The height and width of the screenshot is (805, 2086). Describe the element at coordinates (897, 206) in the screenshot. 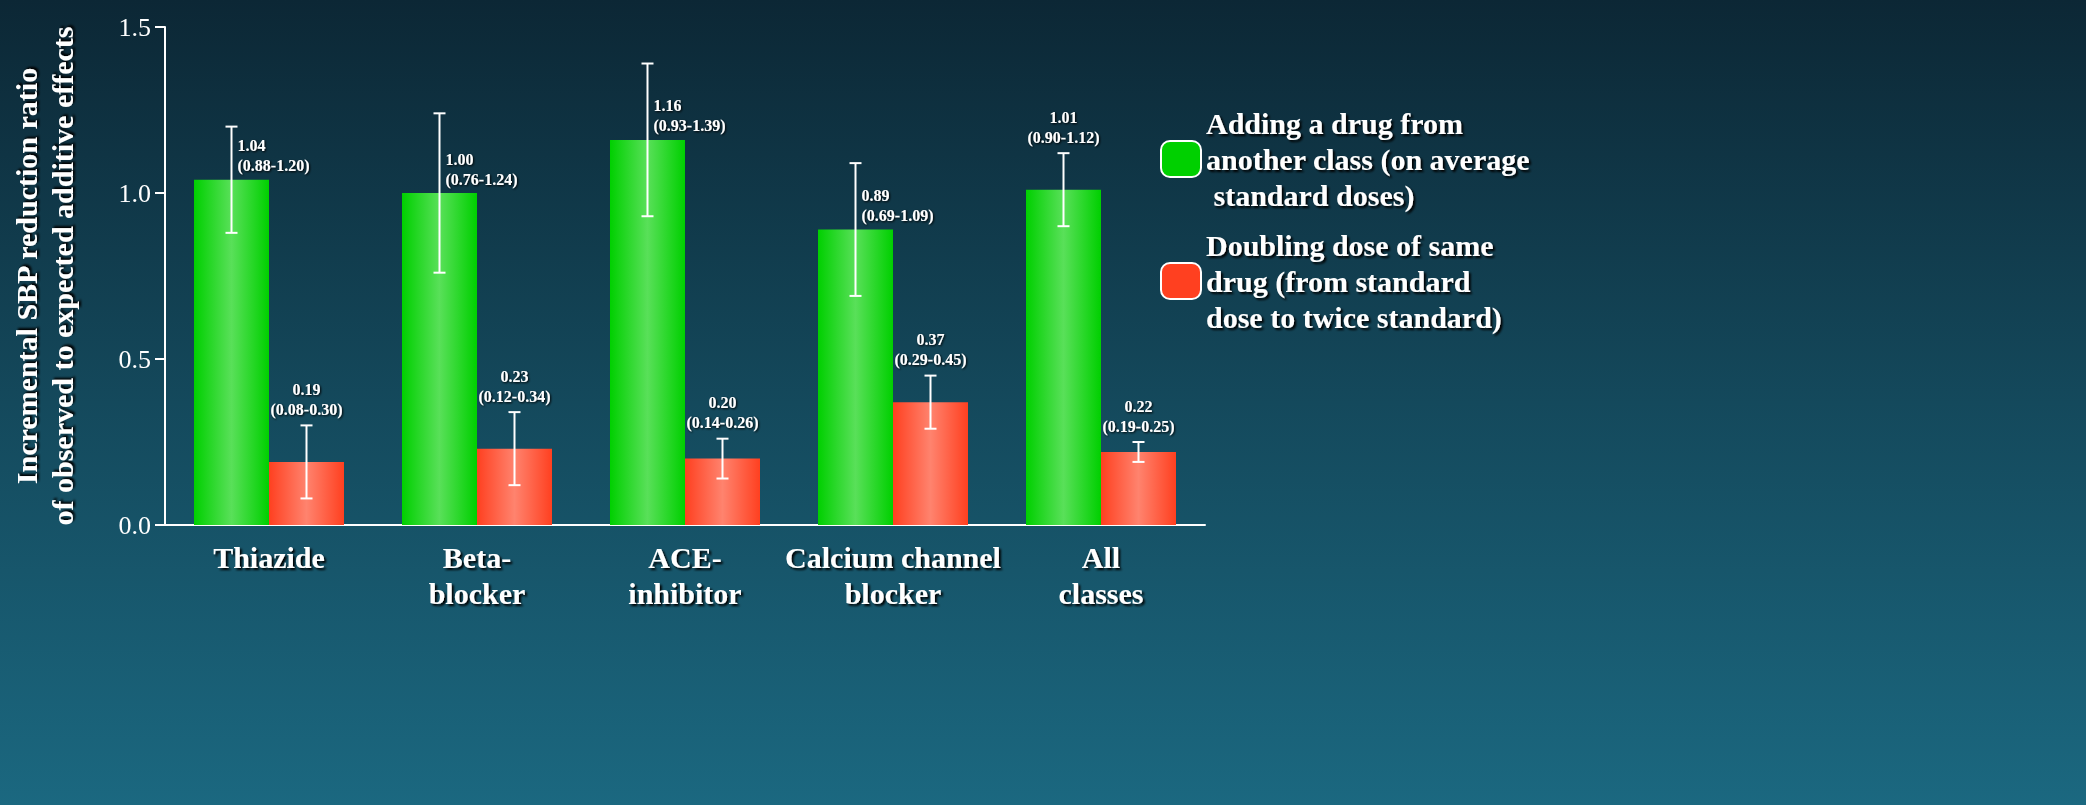

I see `data-label: 0.89 (0.69-1.09)` at that location.